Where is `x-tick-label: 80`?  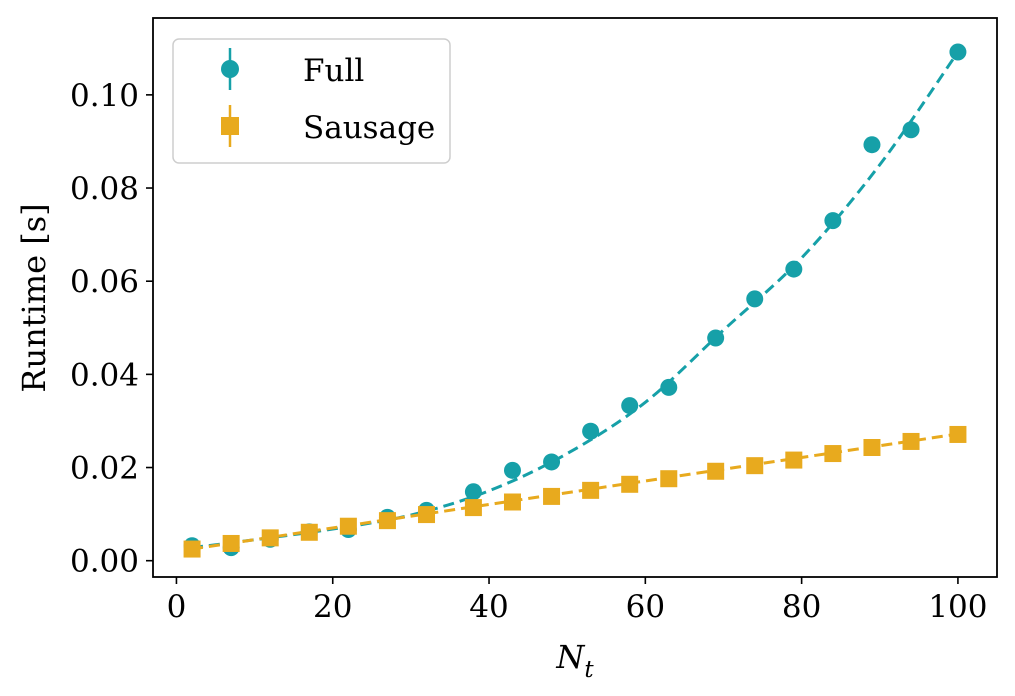
x-tick-label: 80 is located at coordinates (801, 607).